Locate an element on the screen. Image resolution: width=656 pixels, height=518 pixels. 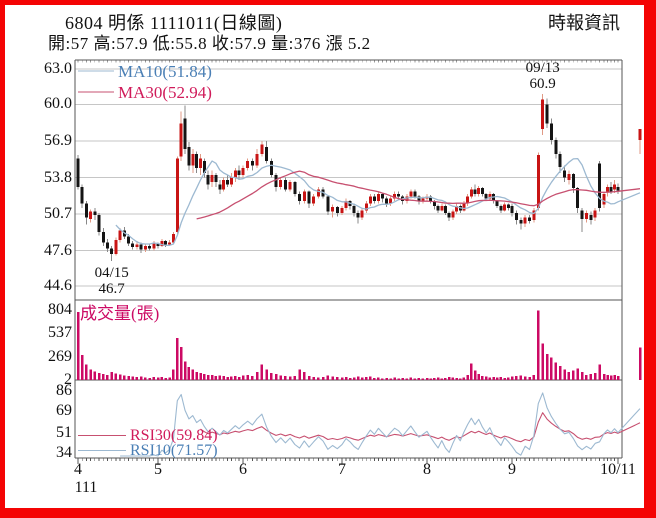
price-axis-label: 63.0 is located at coordinates (58, 68).